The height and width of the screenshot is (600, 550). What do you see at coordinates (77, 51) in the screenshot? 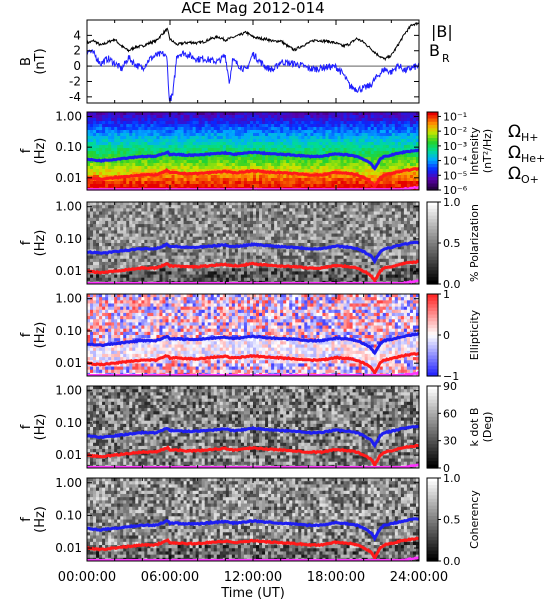
I see `y-tick-label: 2` at bounding box center [77, 51].